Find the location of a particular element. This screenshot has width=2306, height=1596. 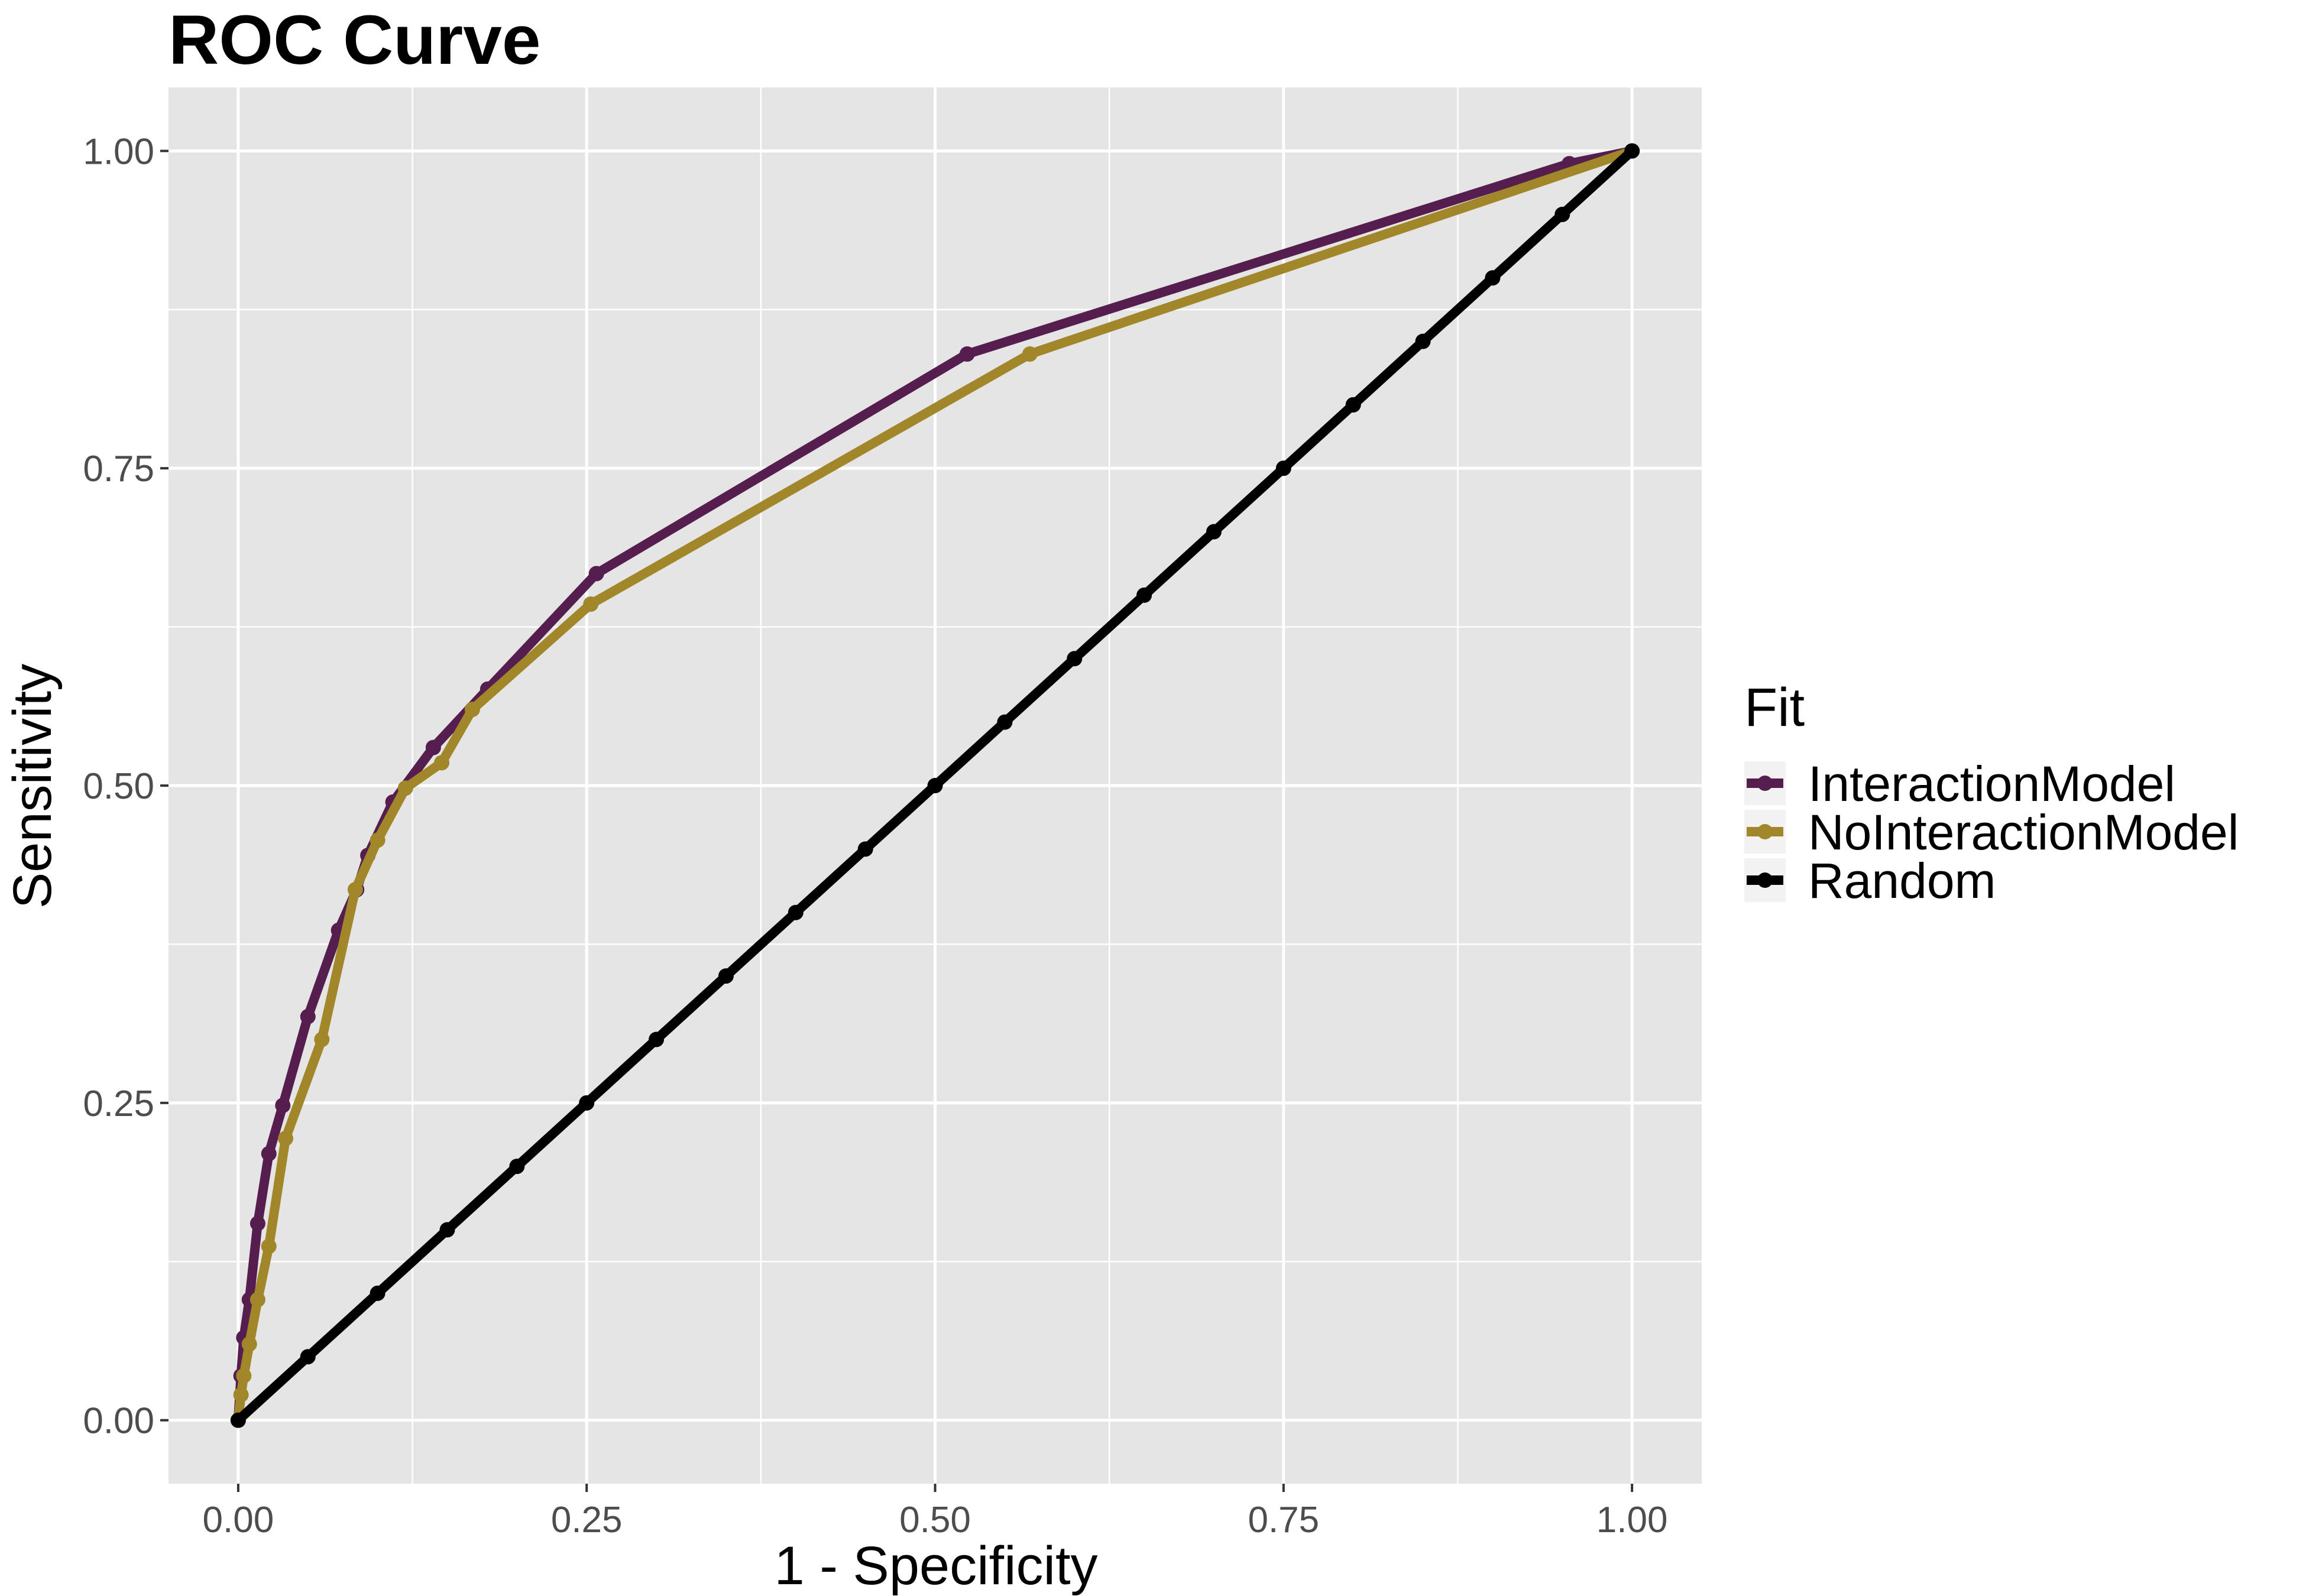

y-tick-label: 0.25 is located at coordinates (118, 1104).